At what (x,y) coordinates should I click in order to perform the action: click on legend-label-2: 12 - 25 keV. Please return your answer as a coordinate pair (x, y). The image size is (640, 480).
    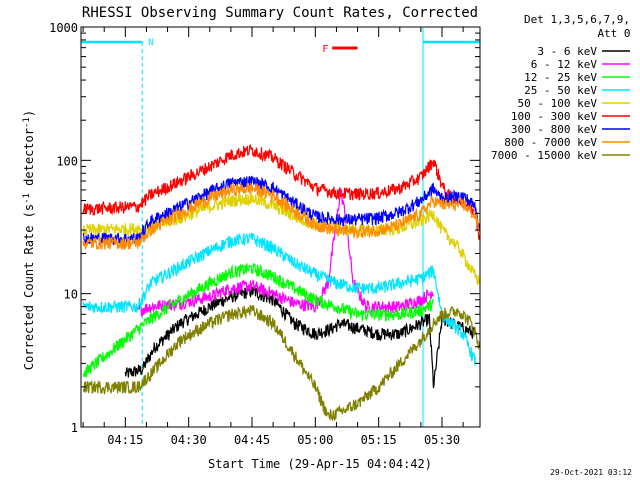
    Looking at the image, I should click on (560, 77).